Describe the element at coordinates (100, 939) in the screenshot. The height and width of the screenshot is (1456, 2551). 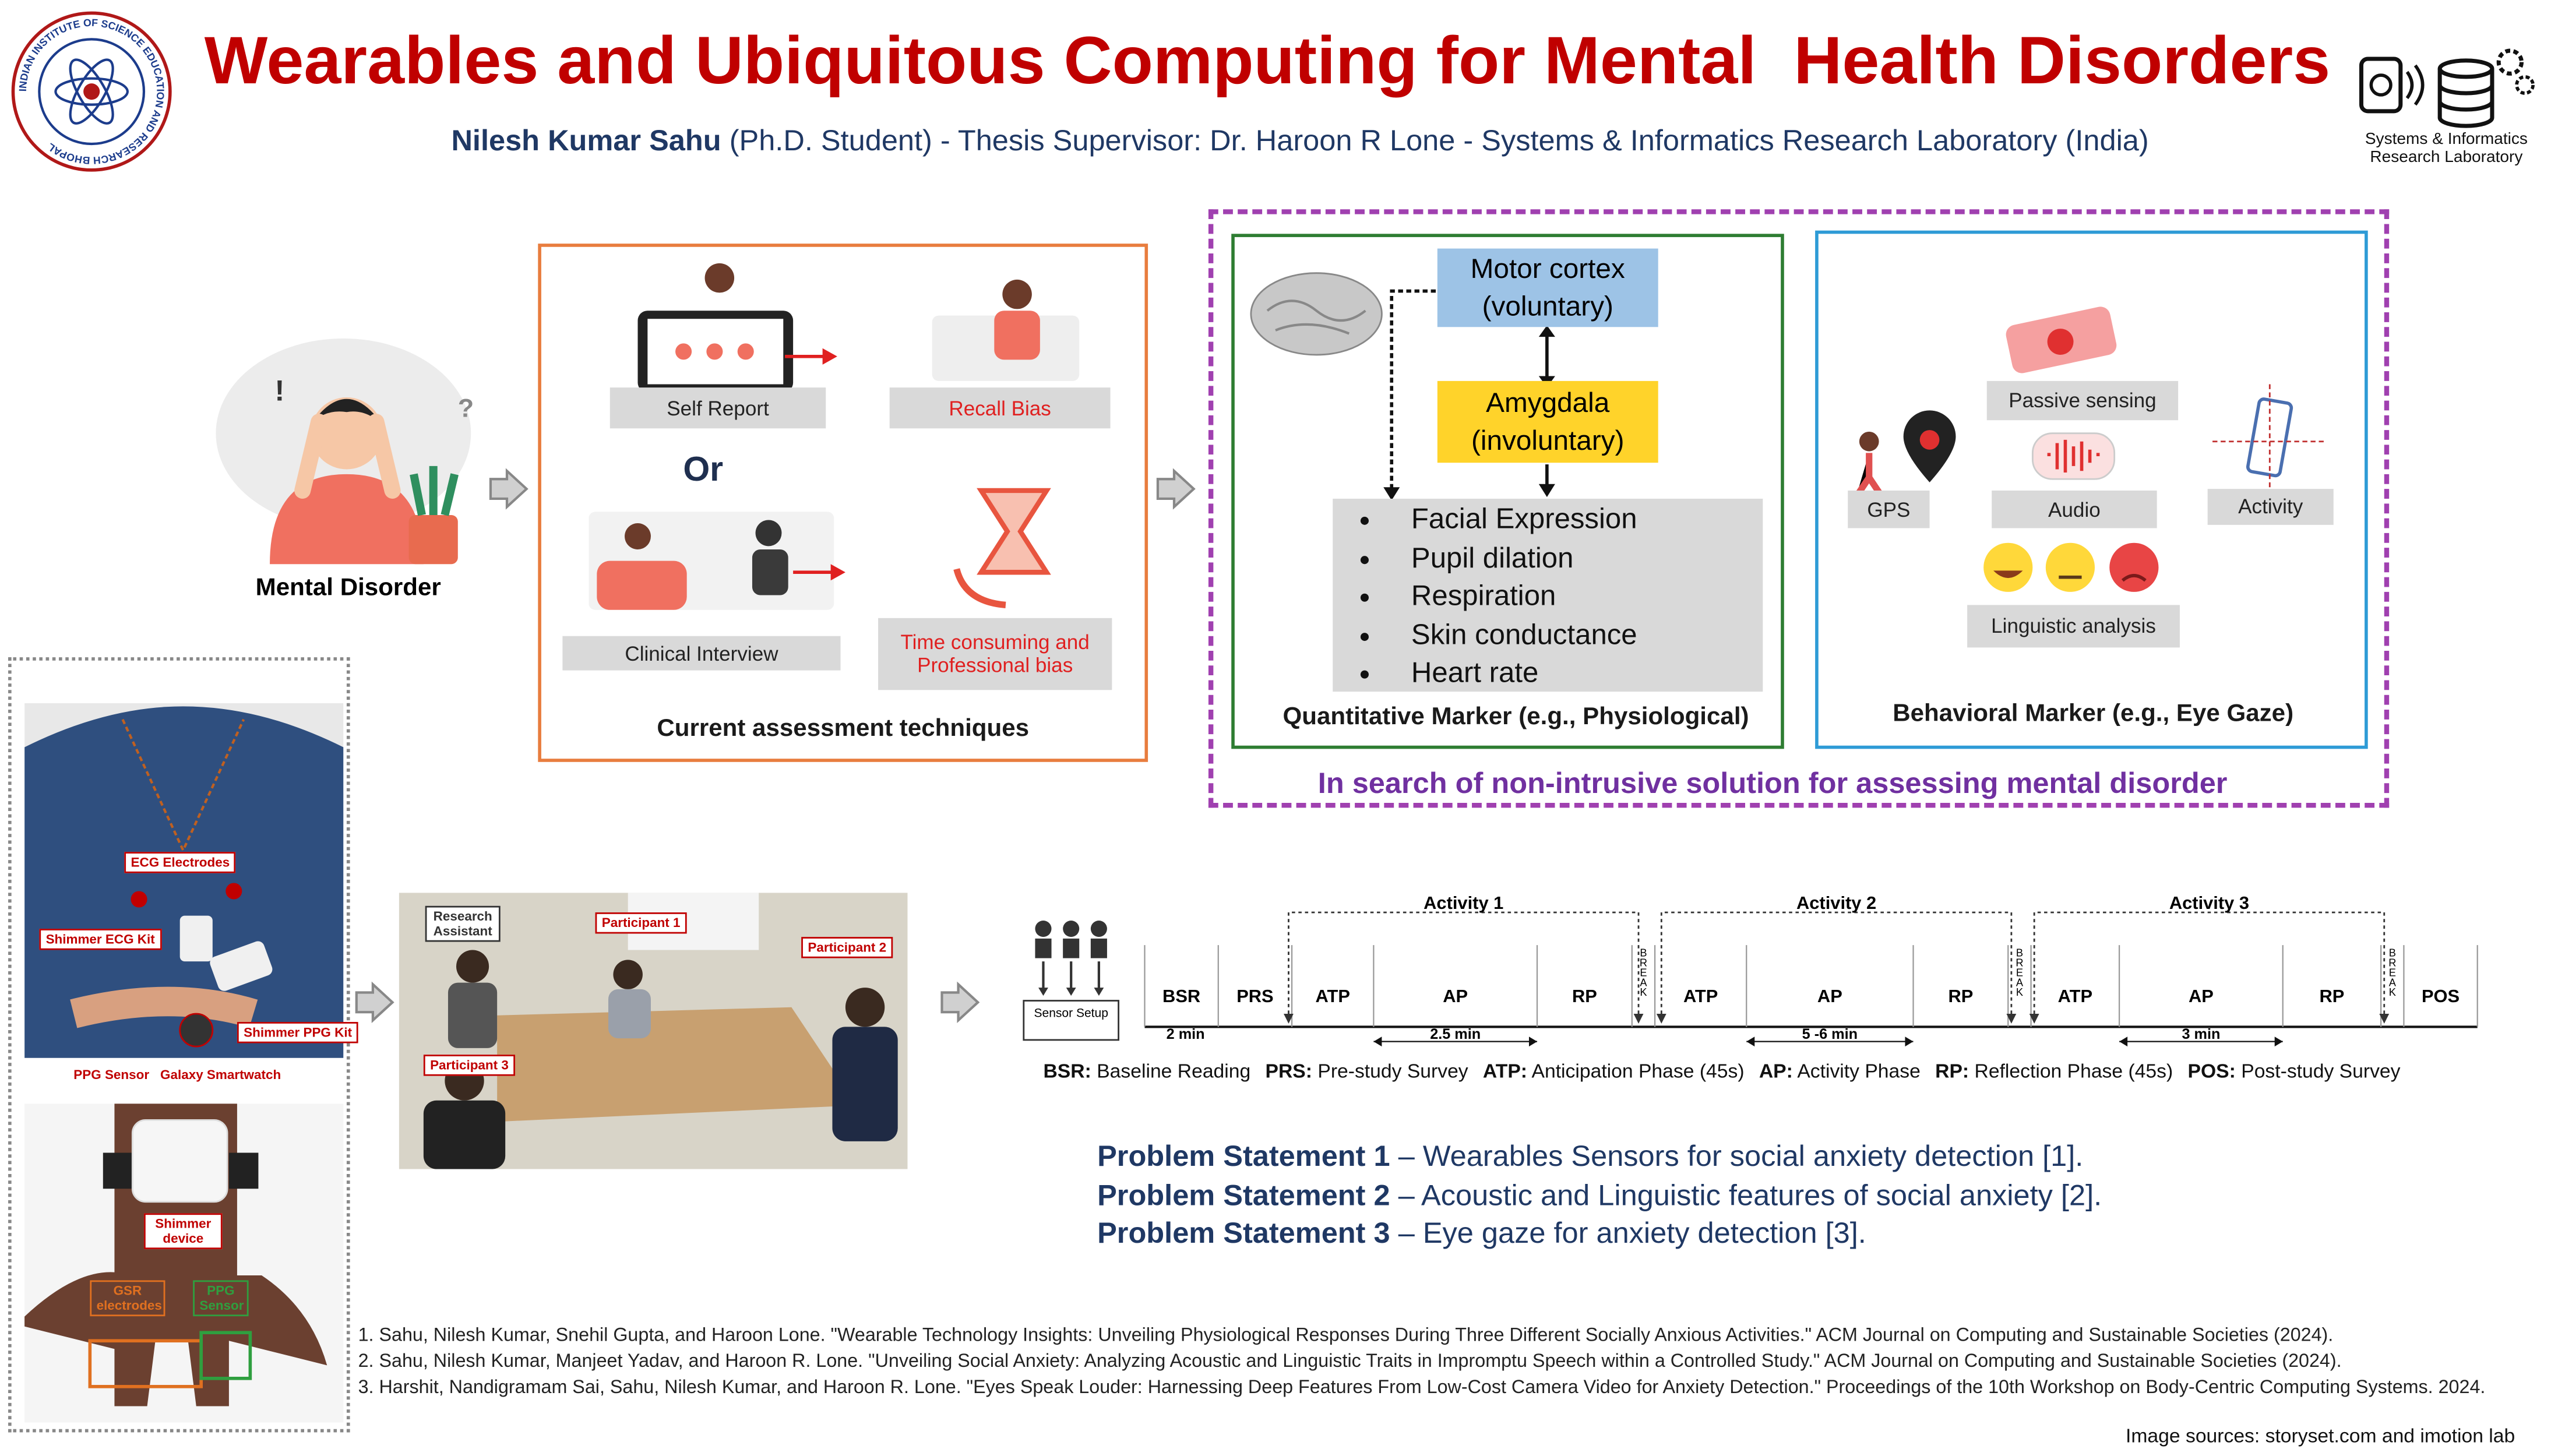
I see `setup-label: Shimmer ECG Kit` at that location.